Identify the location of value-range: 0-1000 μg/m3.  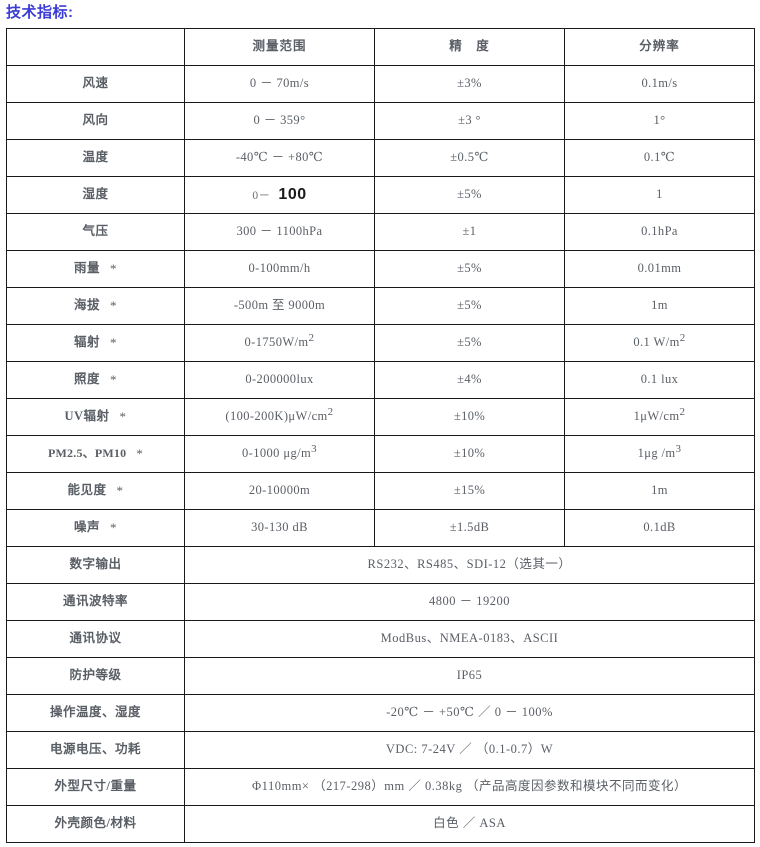
(279, 454).